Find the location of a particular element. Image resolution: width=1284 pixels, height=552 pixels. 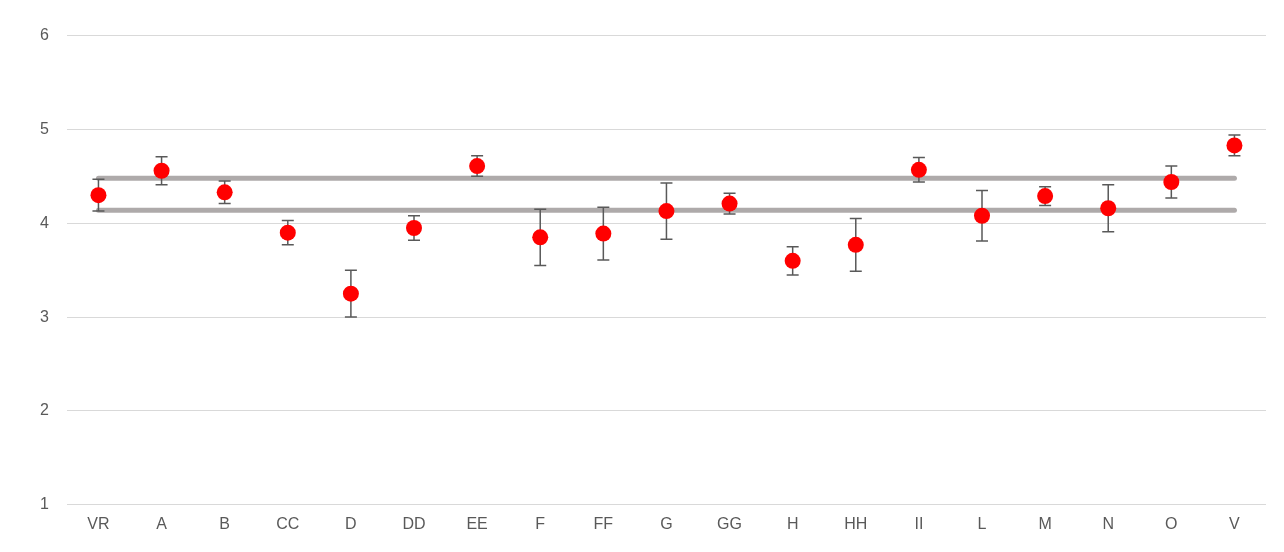

x-tick-label: O is located at coordinates (1171, 523).